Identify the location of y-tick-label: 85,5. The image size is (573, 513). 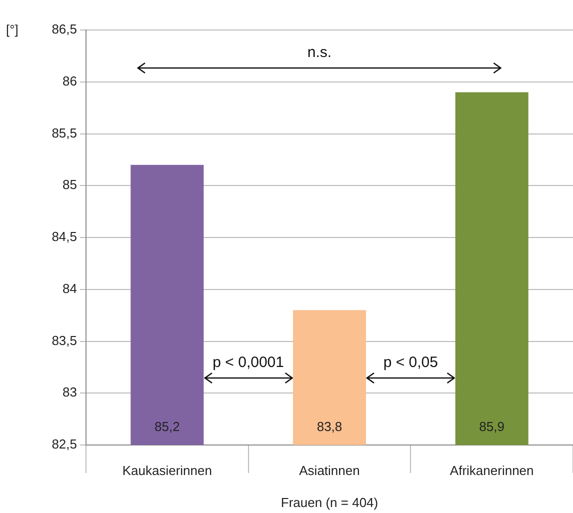
(64, 132).